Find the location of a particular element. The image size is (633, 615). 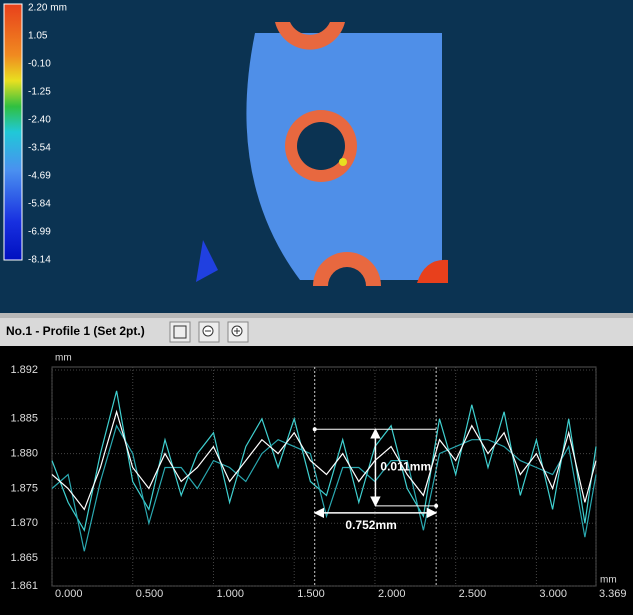

x-tick-label: 2.500 is located at coordinates (473, 594).